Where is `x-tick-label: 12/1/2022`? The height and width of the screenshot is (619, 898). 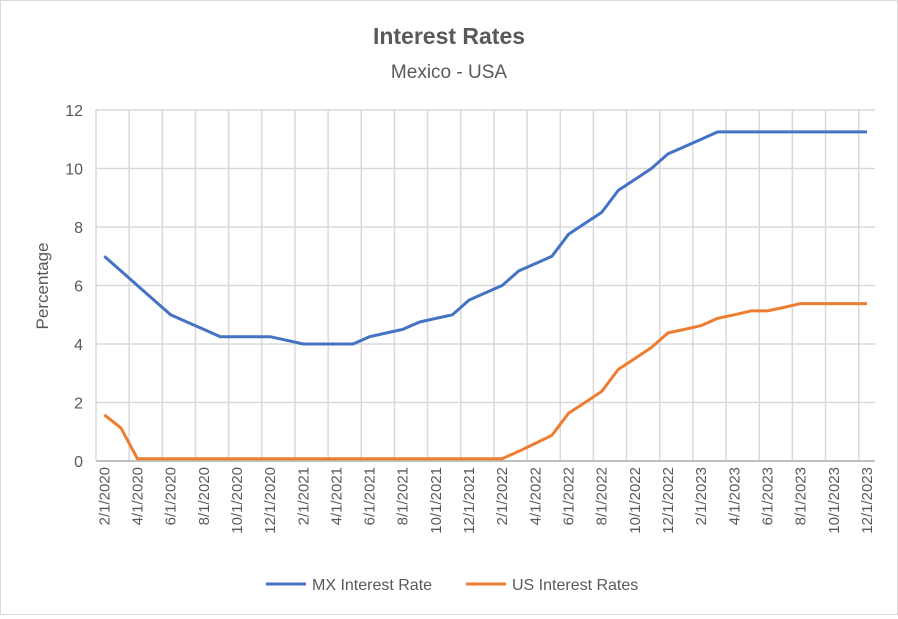 x-tick-label: 12/1/2022 is located at coordinates (668, 500).